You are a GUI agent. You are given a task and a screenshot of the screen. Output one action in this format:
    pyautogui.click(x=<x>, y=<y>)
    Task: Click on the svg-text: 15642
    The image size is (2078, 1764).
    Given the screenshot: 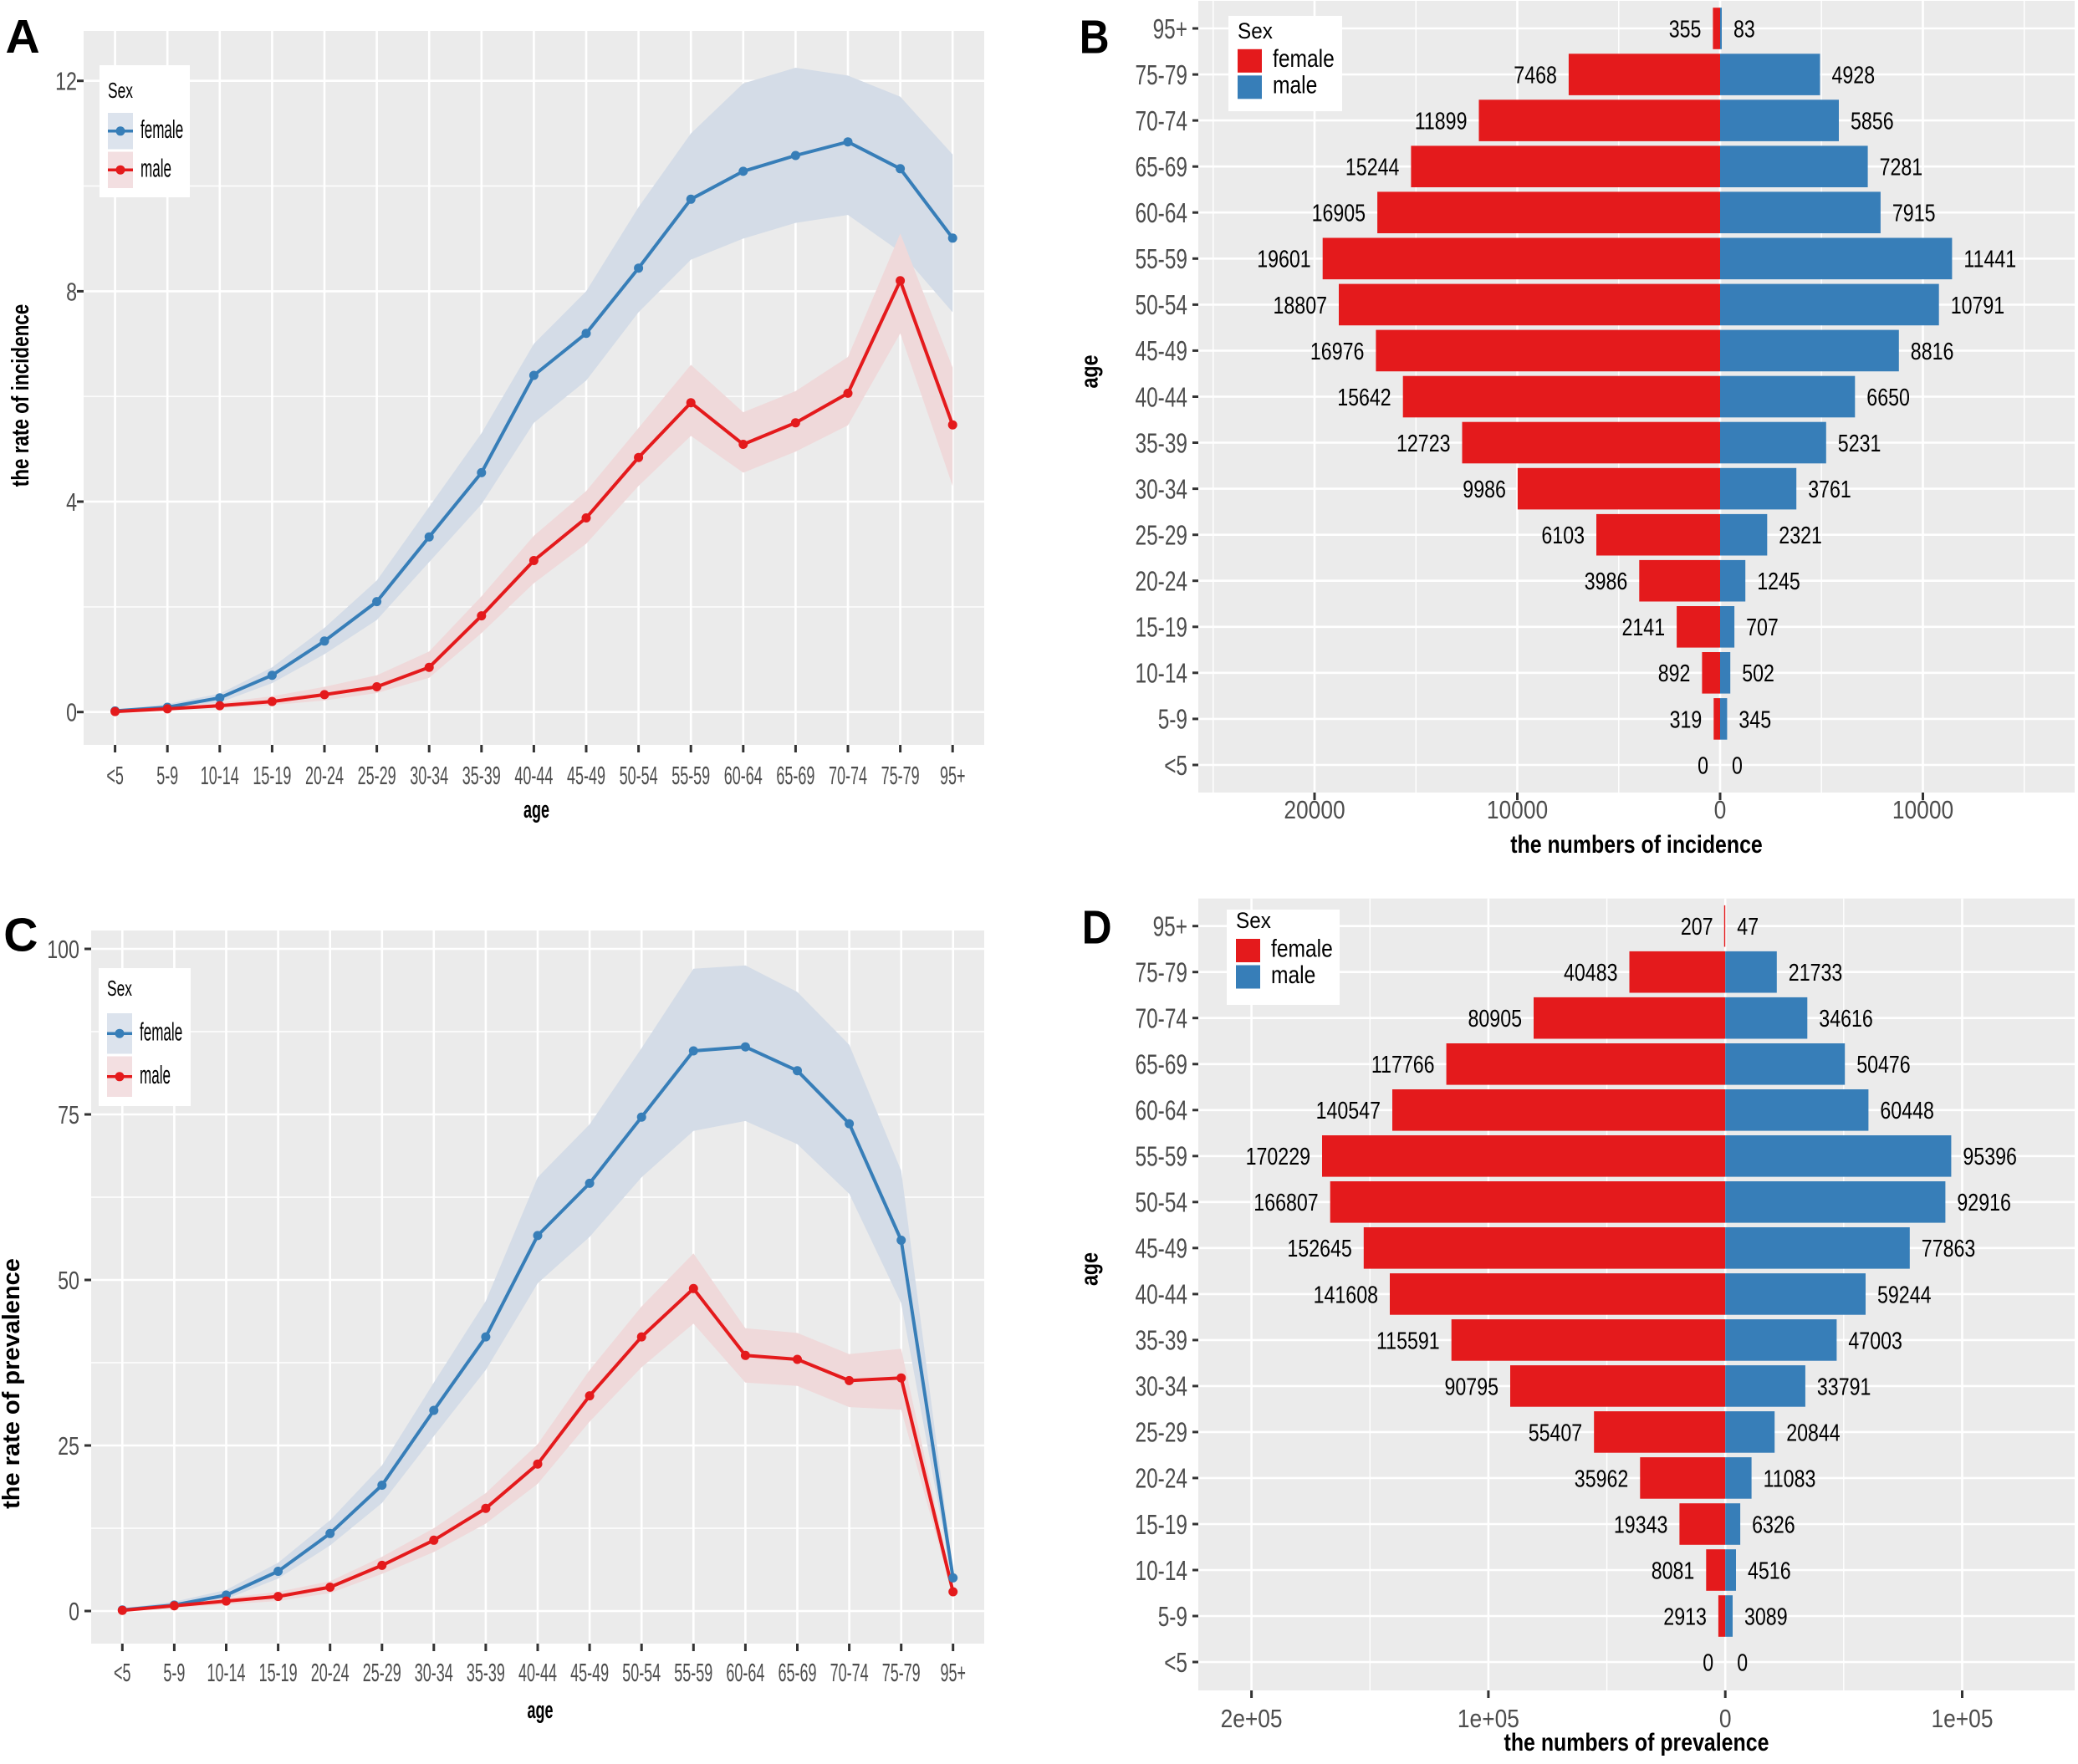 What is the action you would take?
    pyautogui.click(x=1364, y=398)
    